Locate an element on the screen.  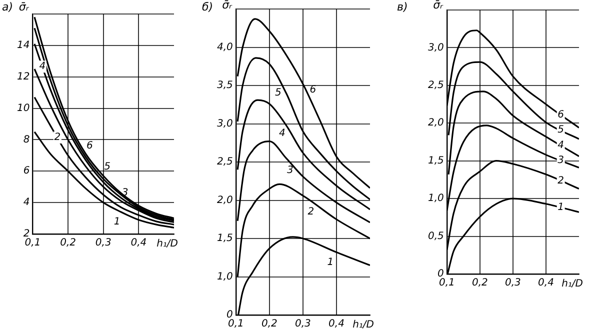
y-tick-label: 12 is located at coordinates (23, 76).